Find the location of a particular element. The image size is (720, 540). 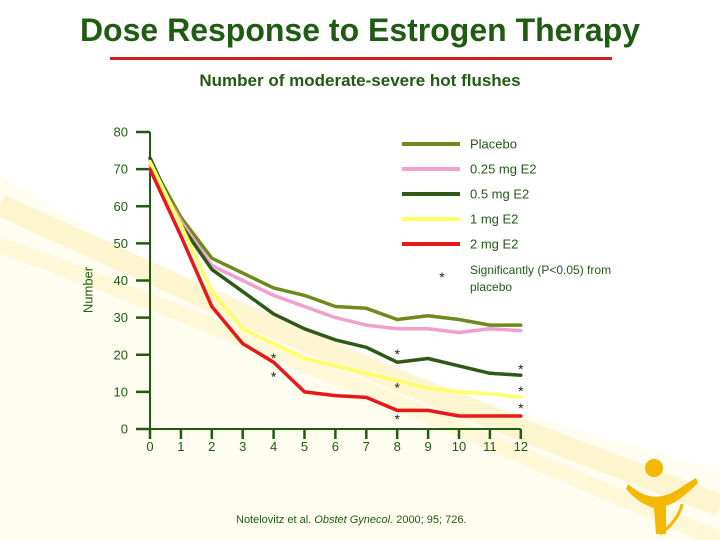

legend-label: 1 mg E2 is located at coordinates (494, 219).